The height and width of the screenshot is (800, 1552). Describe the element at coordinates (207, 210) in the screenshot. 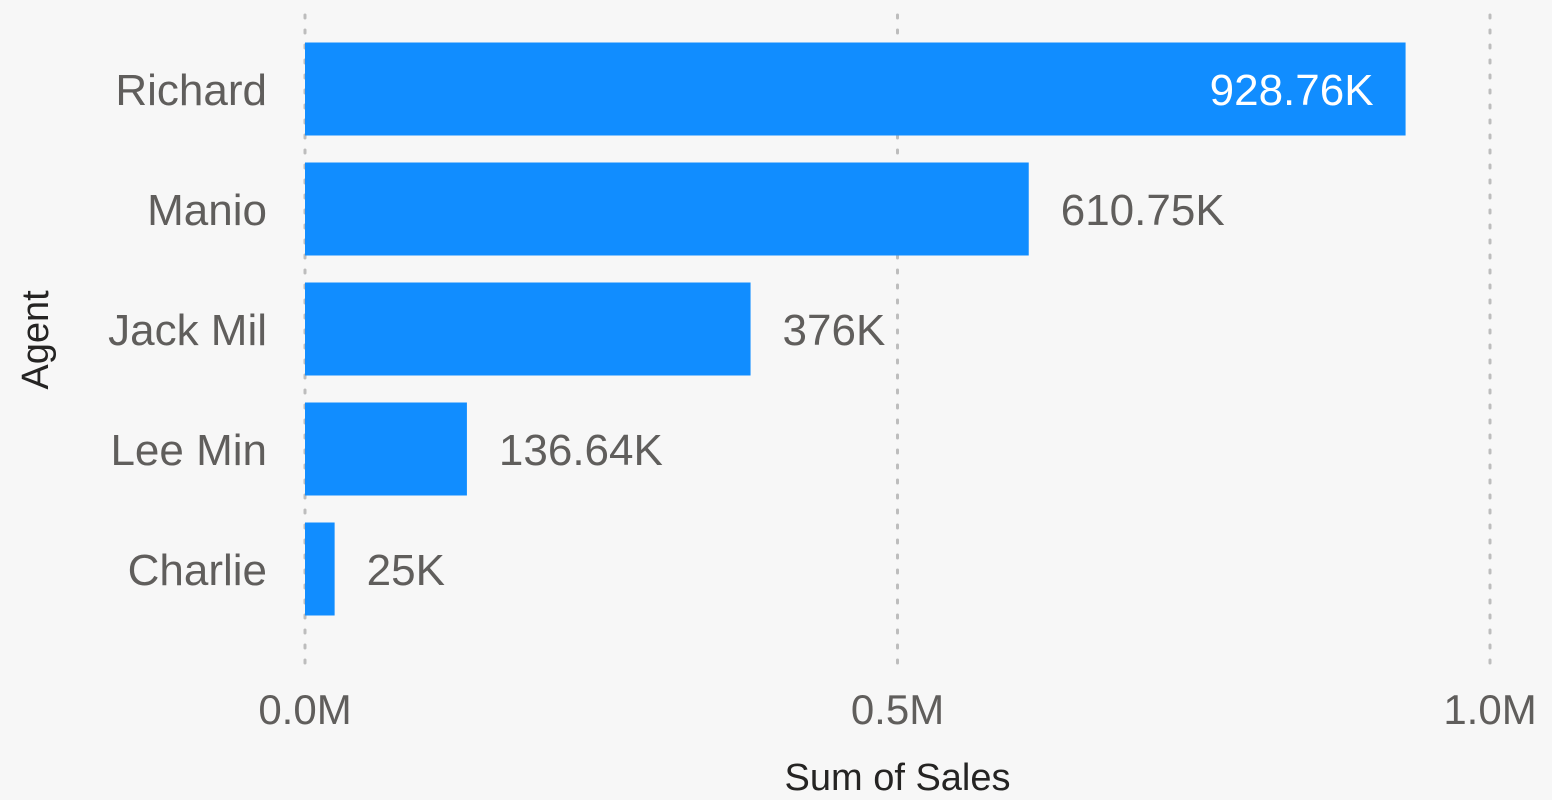

I see `category-label-1: Manio` at that location.